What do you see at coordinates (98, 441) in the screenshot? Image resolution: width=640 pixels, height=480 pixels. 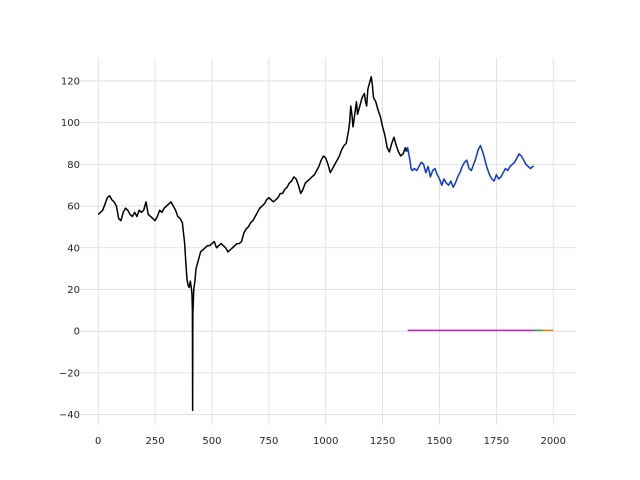 I see `x-tick-label: 0` at bounding box center [98, 441].